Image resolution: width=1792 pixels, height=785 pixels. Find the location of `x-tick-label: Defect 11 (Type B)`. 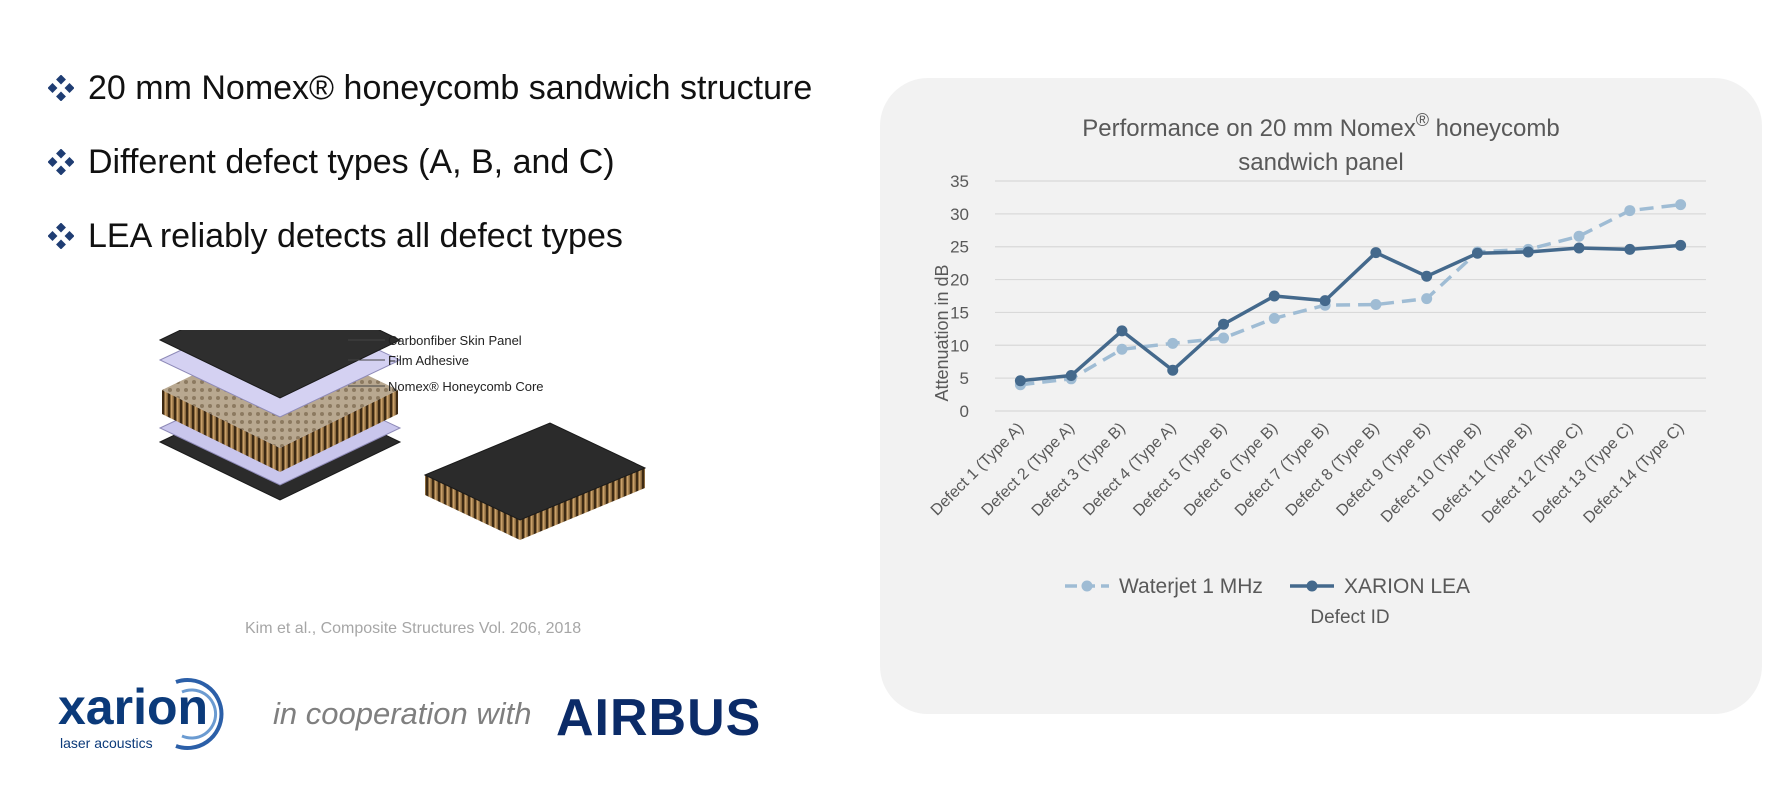

x-tick-label: Defect 11 (Type B) is located at coordinates (1483, 473).